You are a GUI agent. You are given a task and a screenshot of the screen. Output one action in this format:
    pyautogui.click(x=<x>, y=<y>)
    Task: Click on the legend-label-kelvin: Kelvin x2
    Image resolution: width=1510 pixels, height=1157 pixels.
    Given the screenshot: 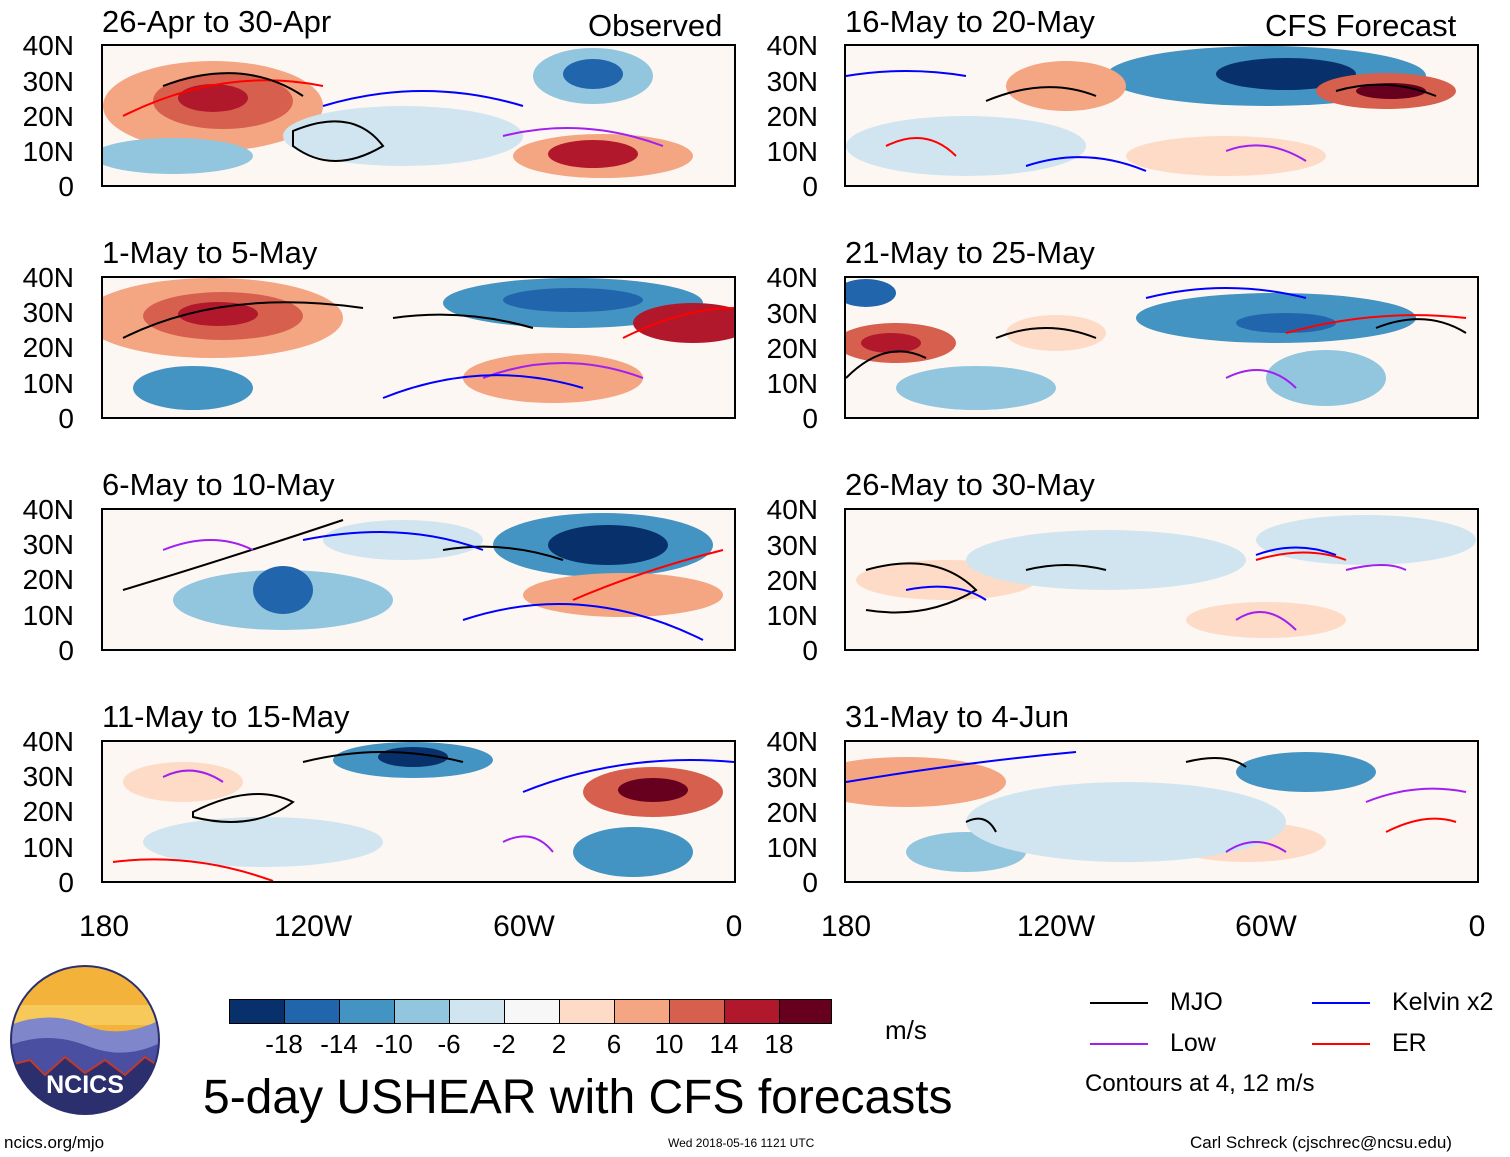 What is the action you would take?
    pyautogui.click(x=1443, y=1002)
    